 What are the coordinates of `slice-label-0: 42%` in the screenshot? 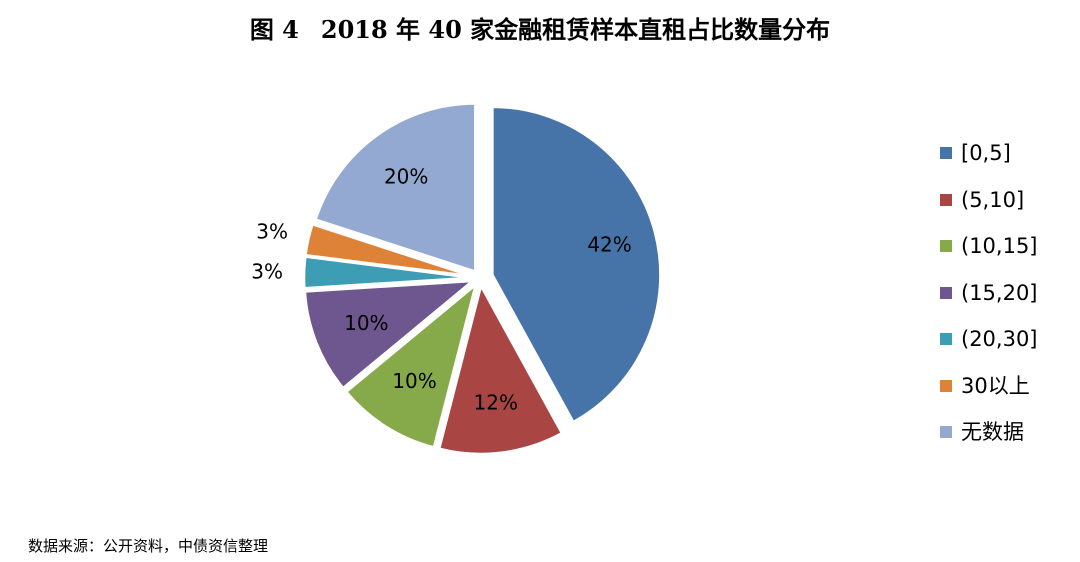 It's located at (609, 245).